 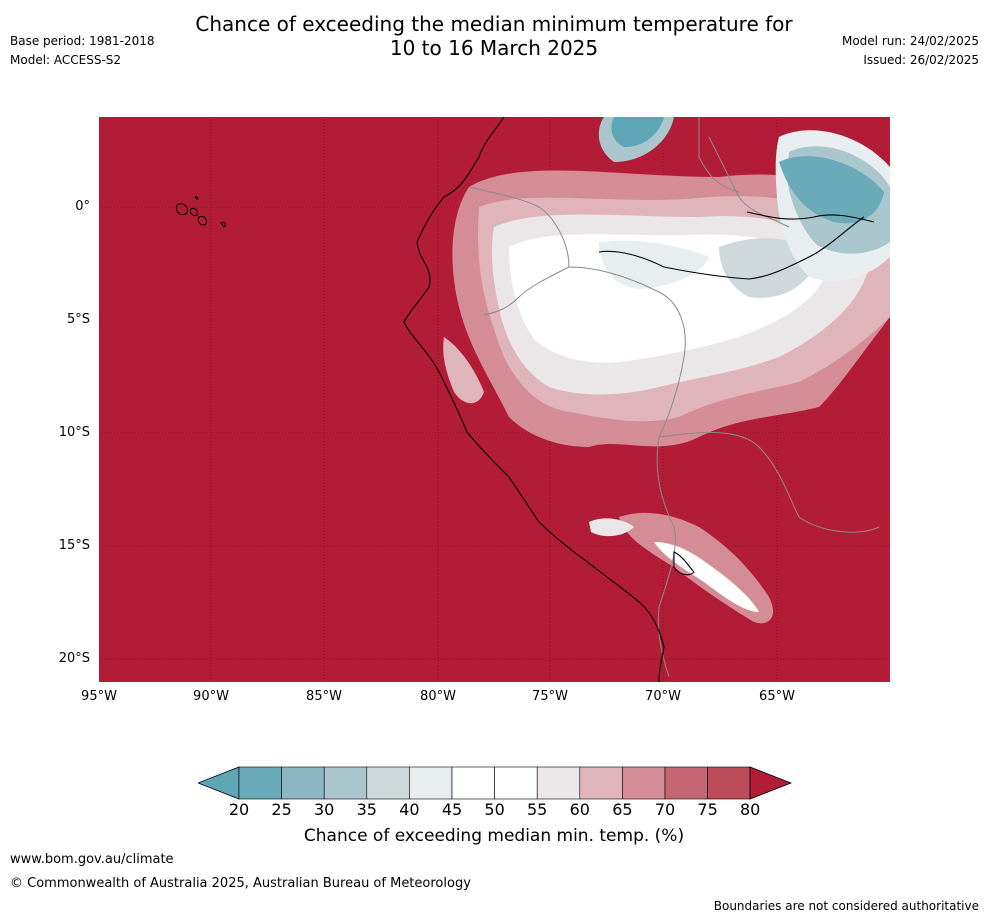 I want to click on shade-50-south, so click(x=706, y=577).